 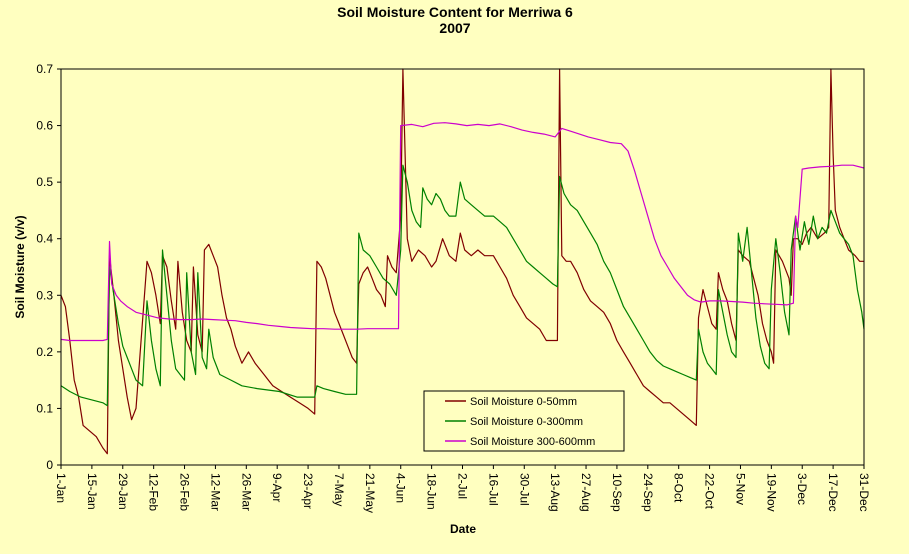 What do you see at coordinates (586, 492) in the screenshot?
I see `x-tick-label: 27-Aug` at bounding box center [586, 492].